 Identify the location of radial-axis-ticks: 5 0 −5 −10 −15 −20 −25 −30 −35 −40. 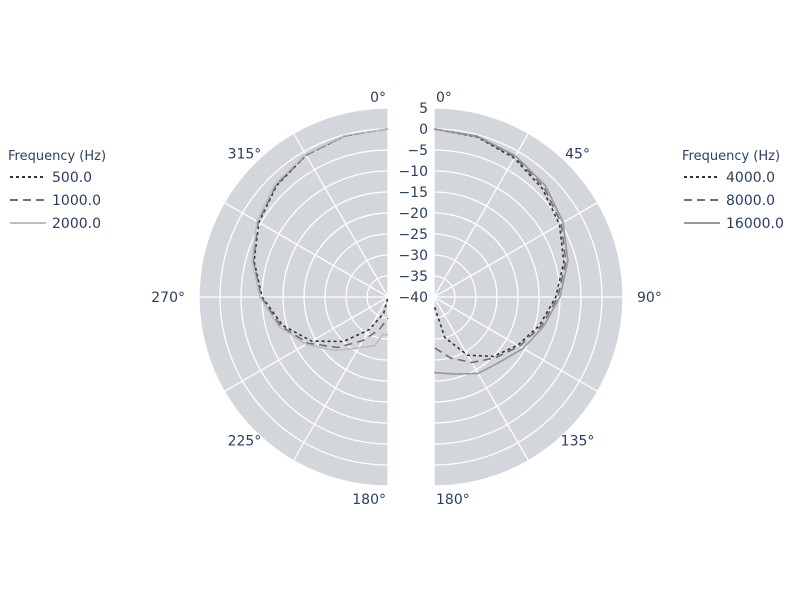
(413, 203).